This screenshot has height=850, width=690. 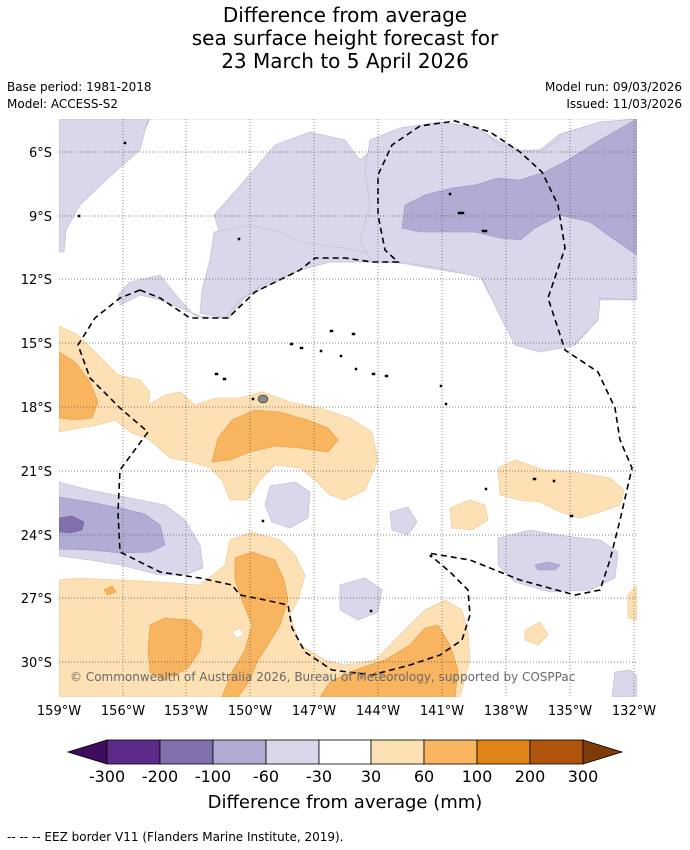 What do you see at coordinates (603, 752) in the screenshot?
I see `colorbar-extend-high` at bounding box center [603, 752].